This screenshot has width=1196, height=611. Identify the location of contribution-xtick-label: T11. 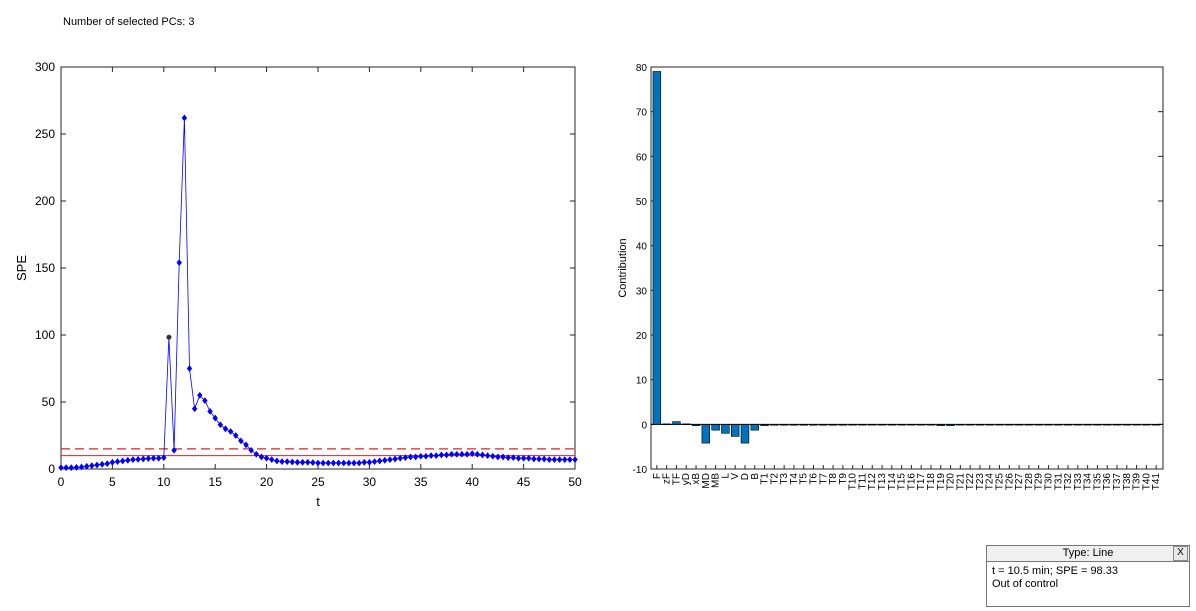
(862, 481).